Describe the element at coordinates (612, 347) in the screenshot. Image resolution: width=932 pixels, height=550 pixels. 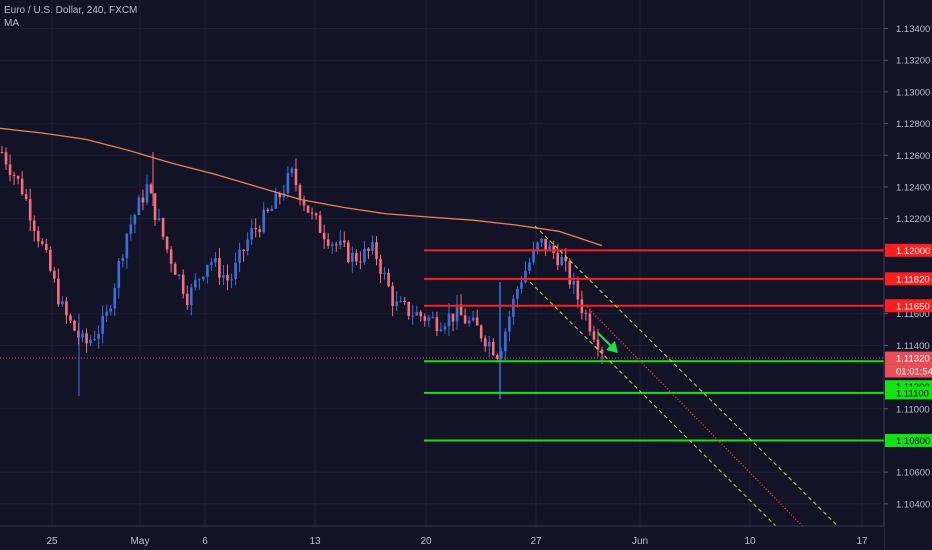
I see `trend-arrow-head` at that location.